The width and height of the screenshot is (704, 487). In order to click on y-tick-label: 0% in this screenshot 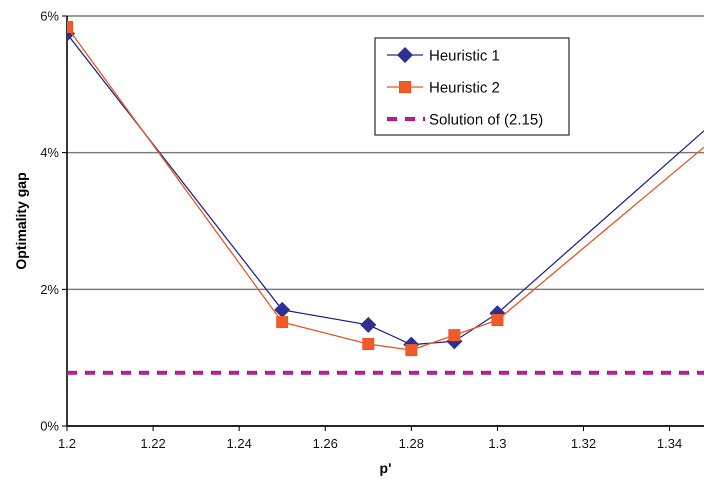, I will do `click(50, 426)`.